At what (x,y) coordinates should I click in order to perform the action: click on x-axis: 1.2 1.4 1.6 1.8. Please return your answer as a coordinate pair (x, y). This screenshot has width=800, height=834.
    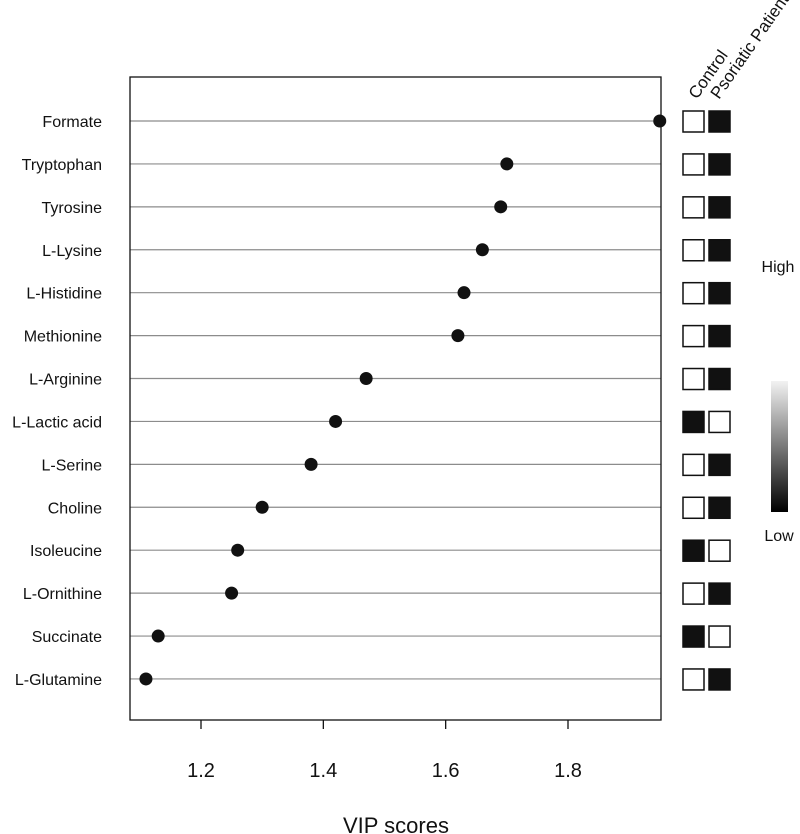
    Looking at the image, I should click on (384, 751).